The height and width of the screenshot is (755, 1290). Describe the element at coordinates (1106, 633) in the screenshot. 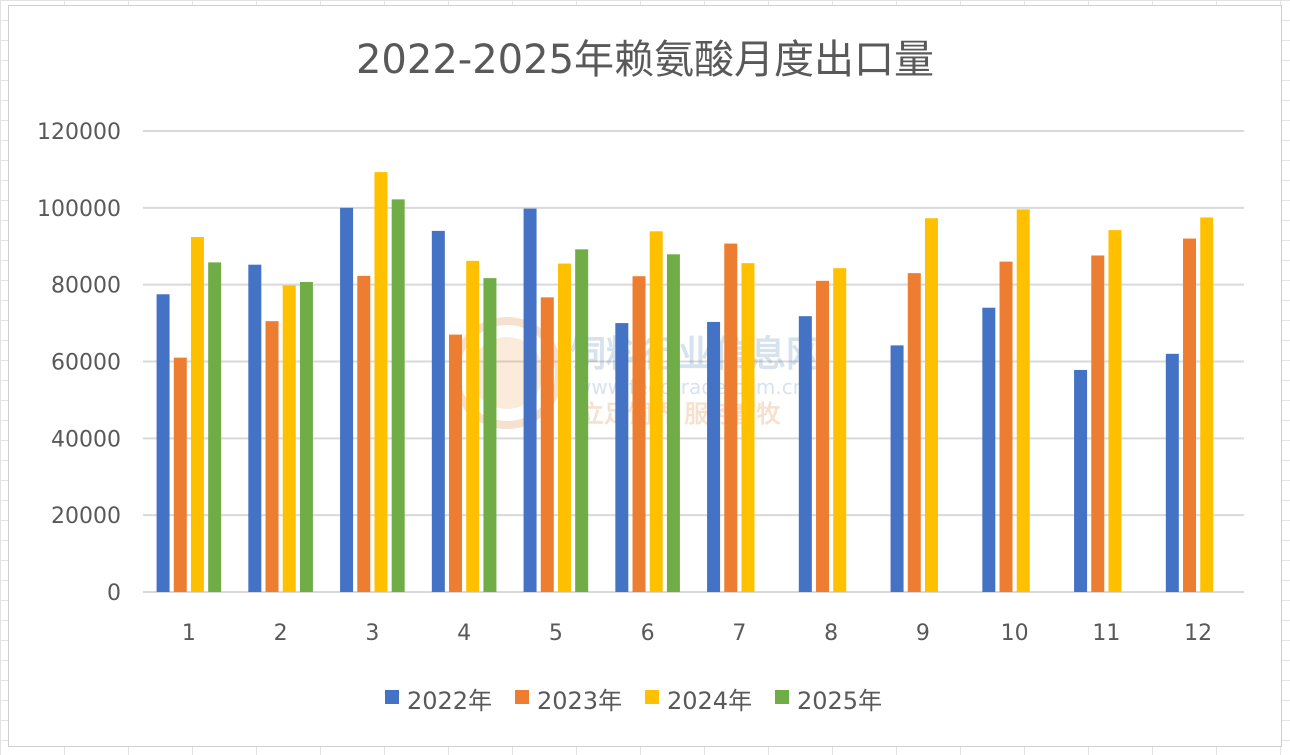

I see `x-tick-label: 11` at that location.